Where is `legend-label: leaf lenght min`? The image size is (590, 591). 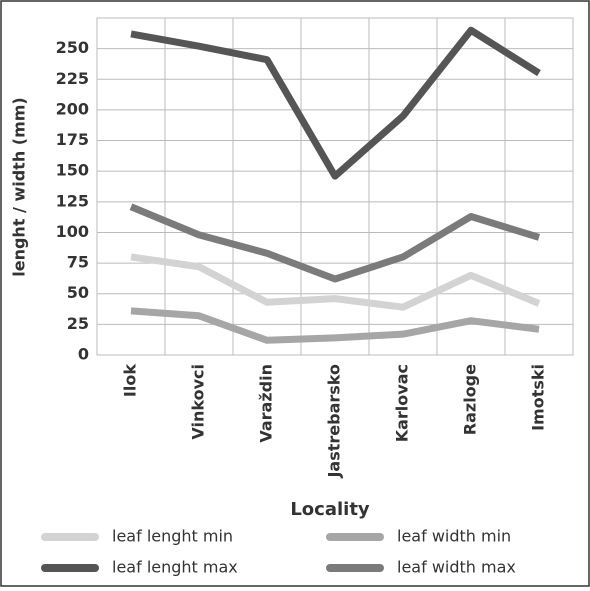 legend-label: leaf lenght min is located at coordinates (172, 536).